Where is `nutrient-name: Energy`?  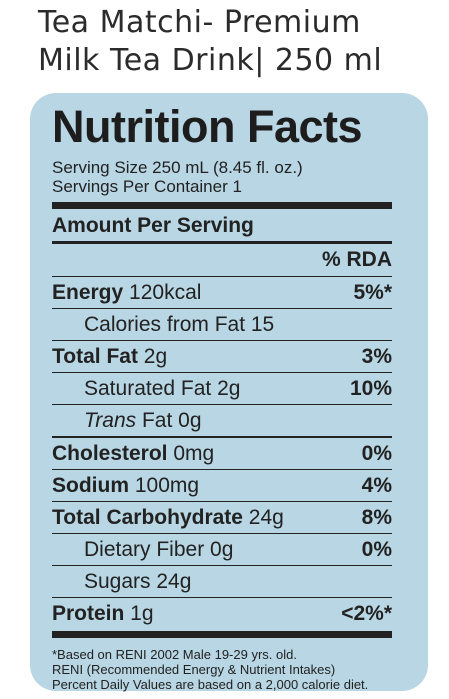
nutrient-name: Energy is located at coordinates (88, 292).